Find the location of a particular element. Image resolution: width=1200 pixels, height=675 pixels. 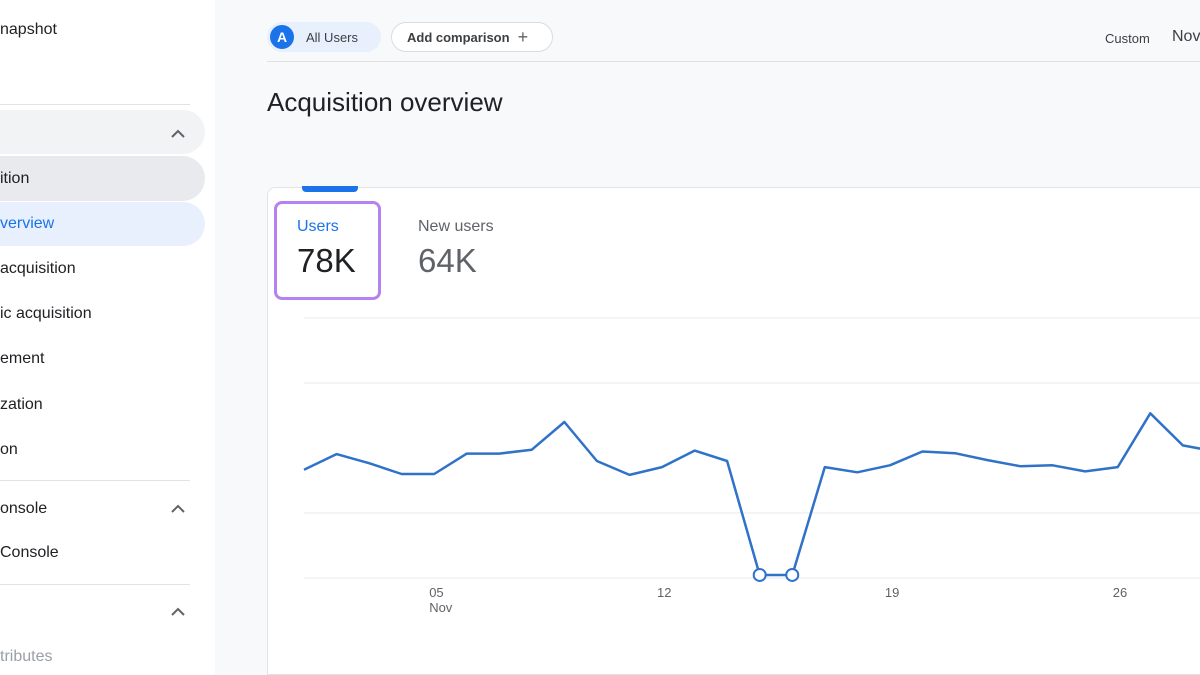

x-tick-label: 19 is located at coordinates (892, 592).